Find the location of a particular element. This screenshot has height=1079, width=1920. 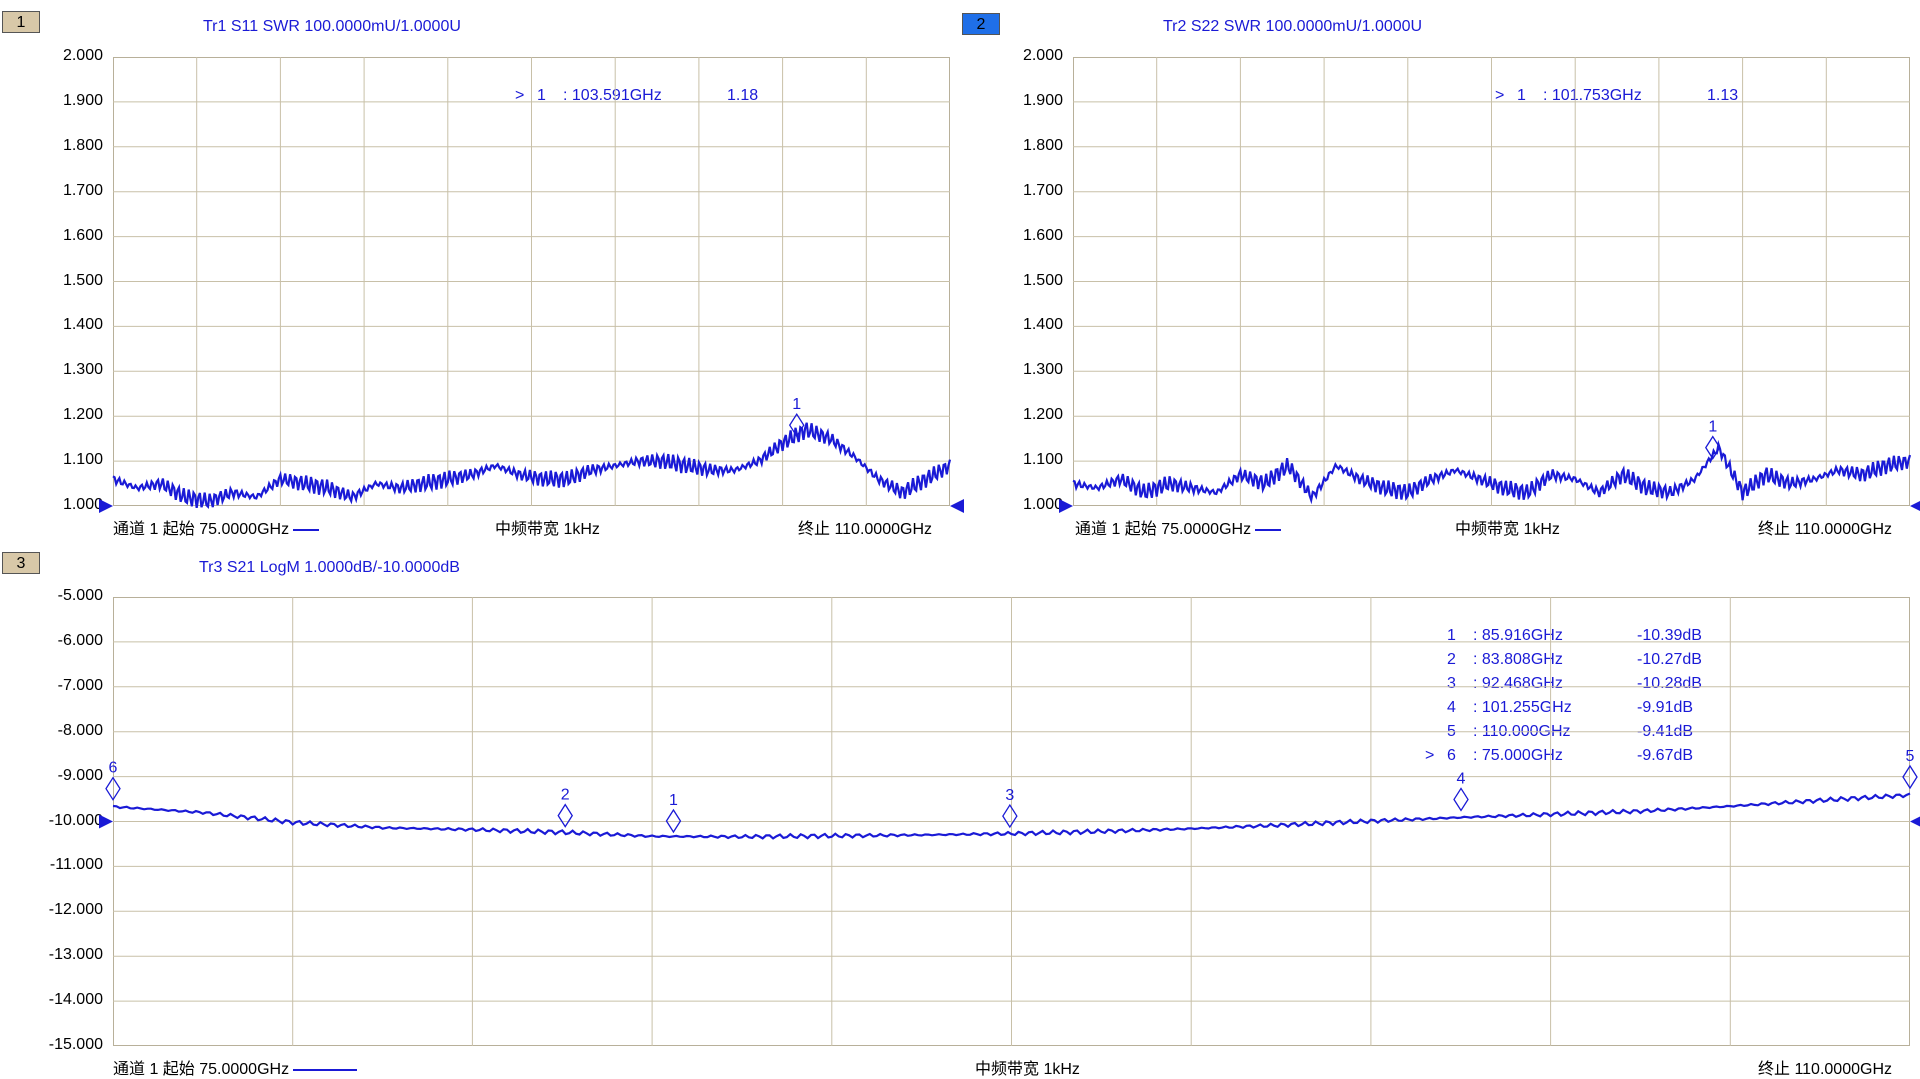

y-tick-label: 1.000 is located at coordinates (82, 504).